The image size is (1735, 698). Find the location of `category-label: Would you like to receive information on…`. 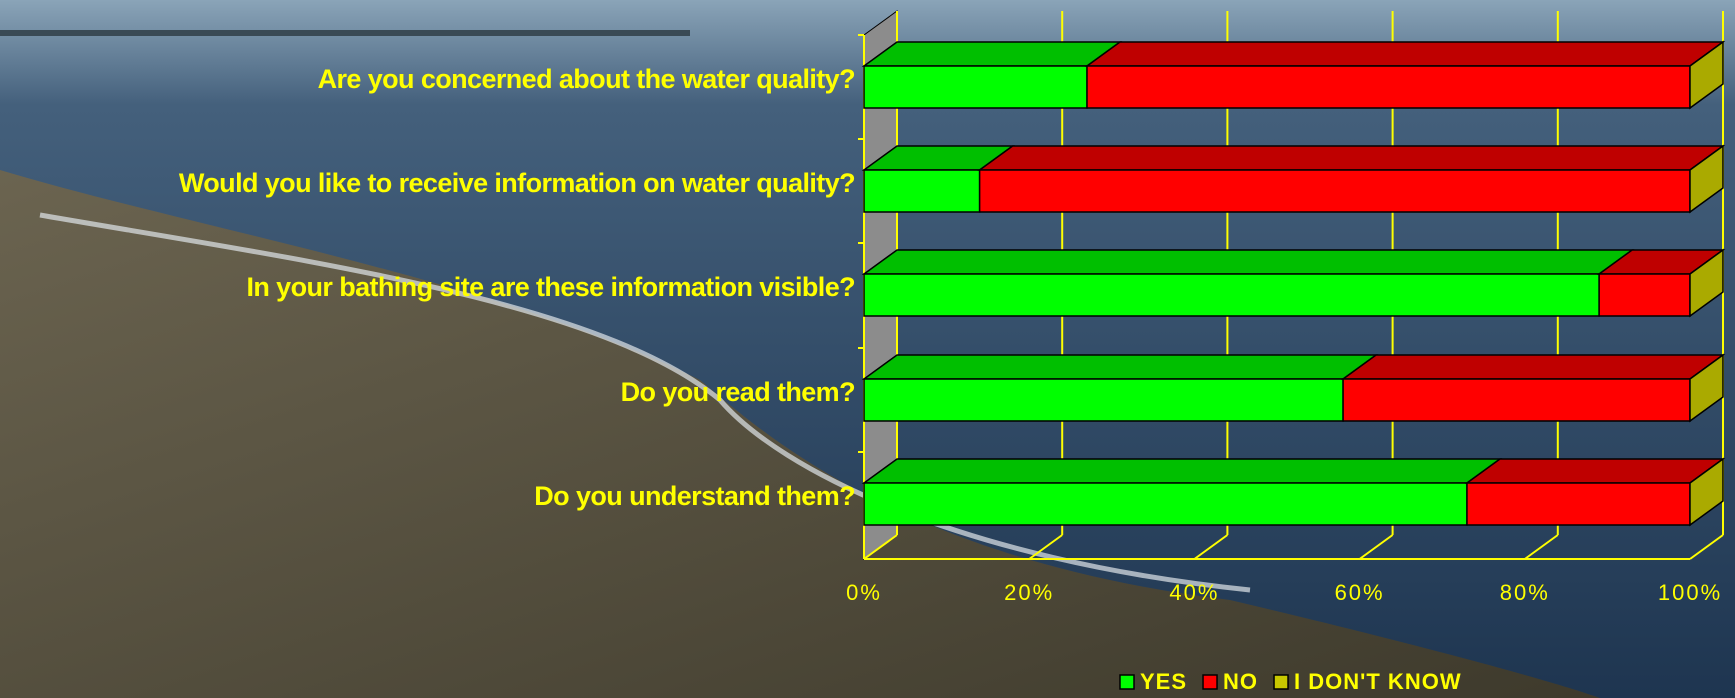

category-label: Would you like to receive information on… is located at coordinates (517, 183).